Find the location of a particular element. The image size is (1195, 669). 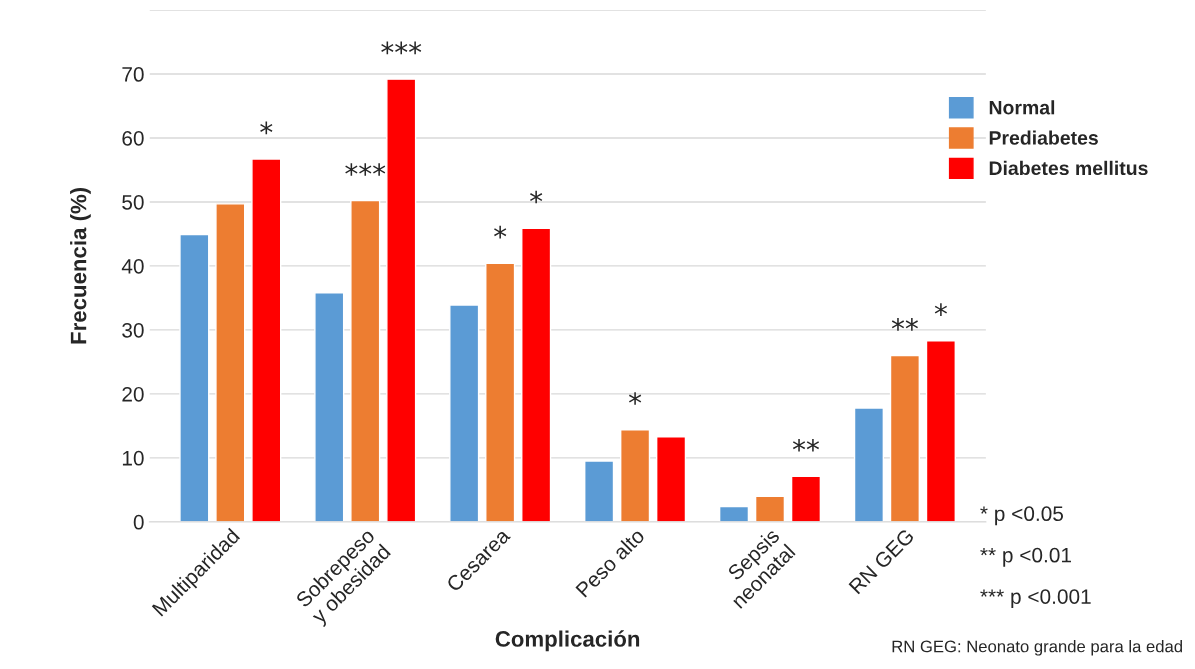

y-tick-label: 50 is located at coordinates (133, 202).